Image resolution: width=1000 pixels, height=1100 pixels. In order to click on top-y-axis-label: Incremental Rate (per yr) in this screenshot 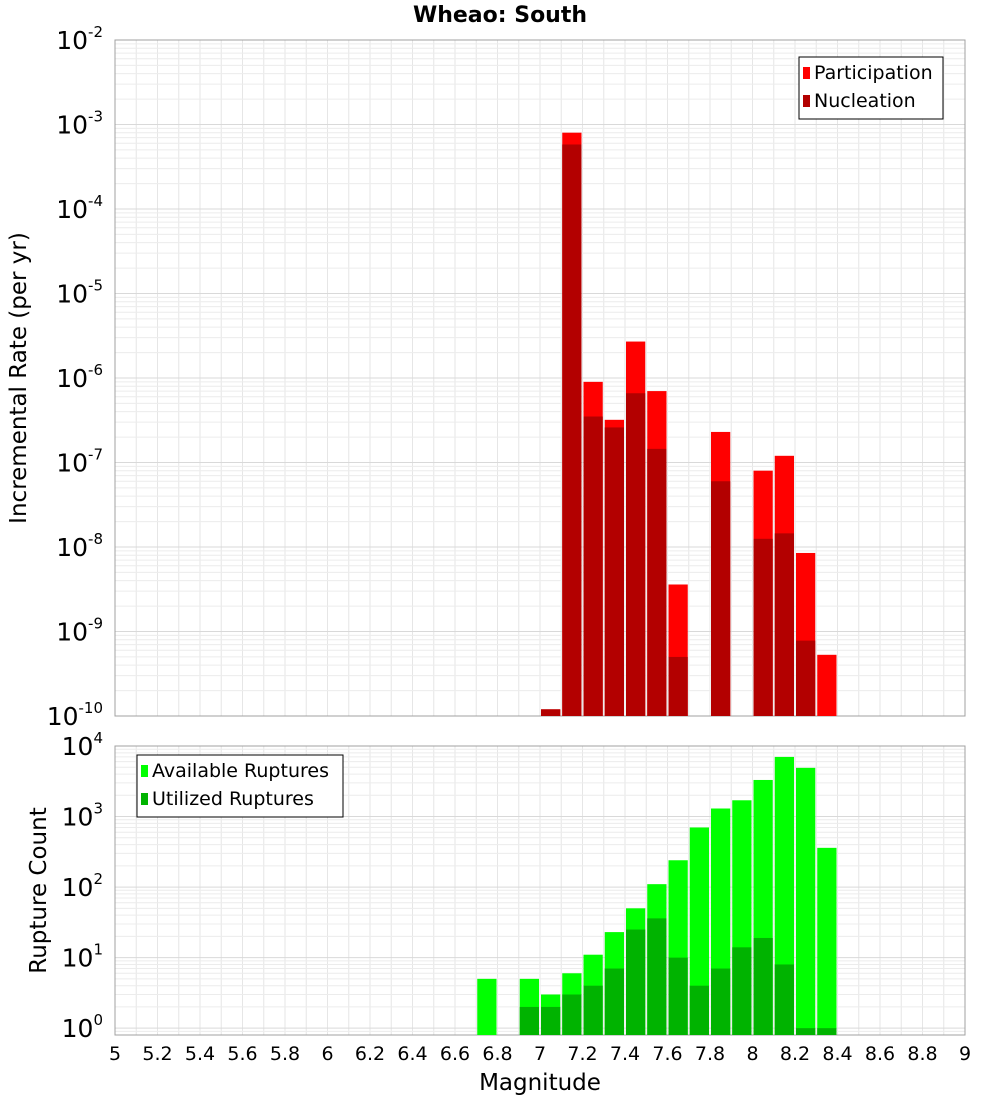, I will do `click(19, 378)`.